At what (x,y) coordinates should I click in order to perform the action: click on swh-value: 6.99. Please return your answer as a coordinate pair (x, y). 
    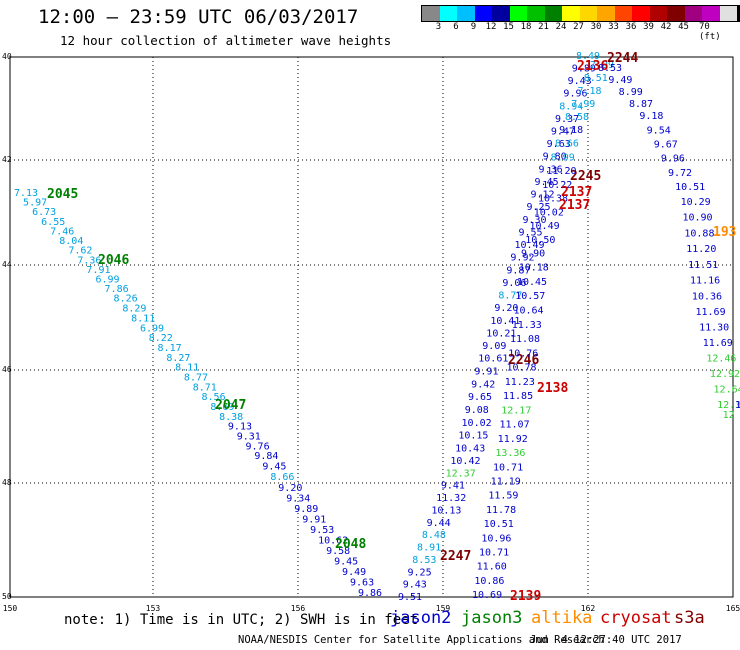
    Looking at the image, I should click on (152, 328).